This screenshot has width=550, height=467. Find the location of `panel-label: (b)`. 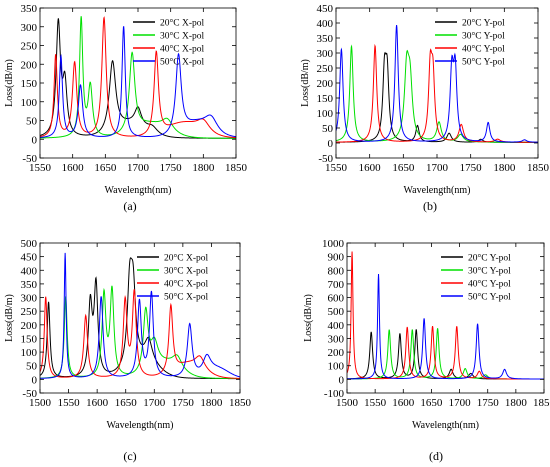

panel-label: (b) is located at coordinates (430, 206).